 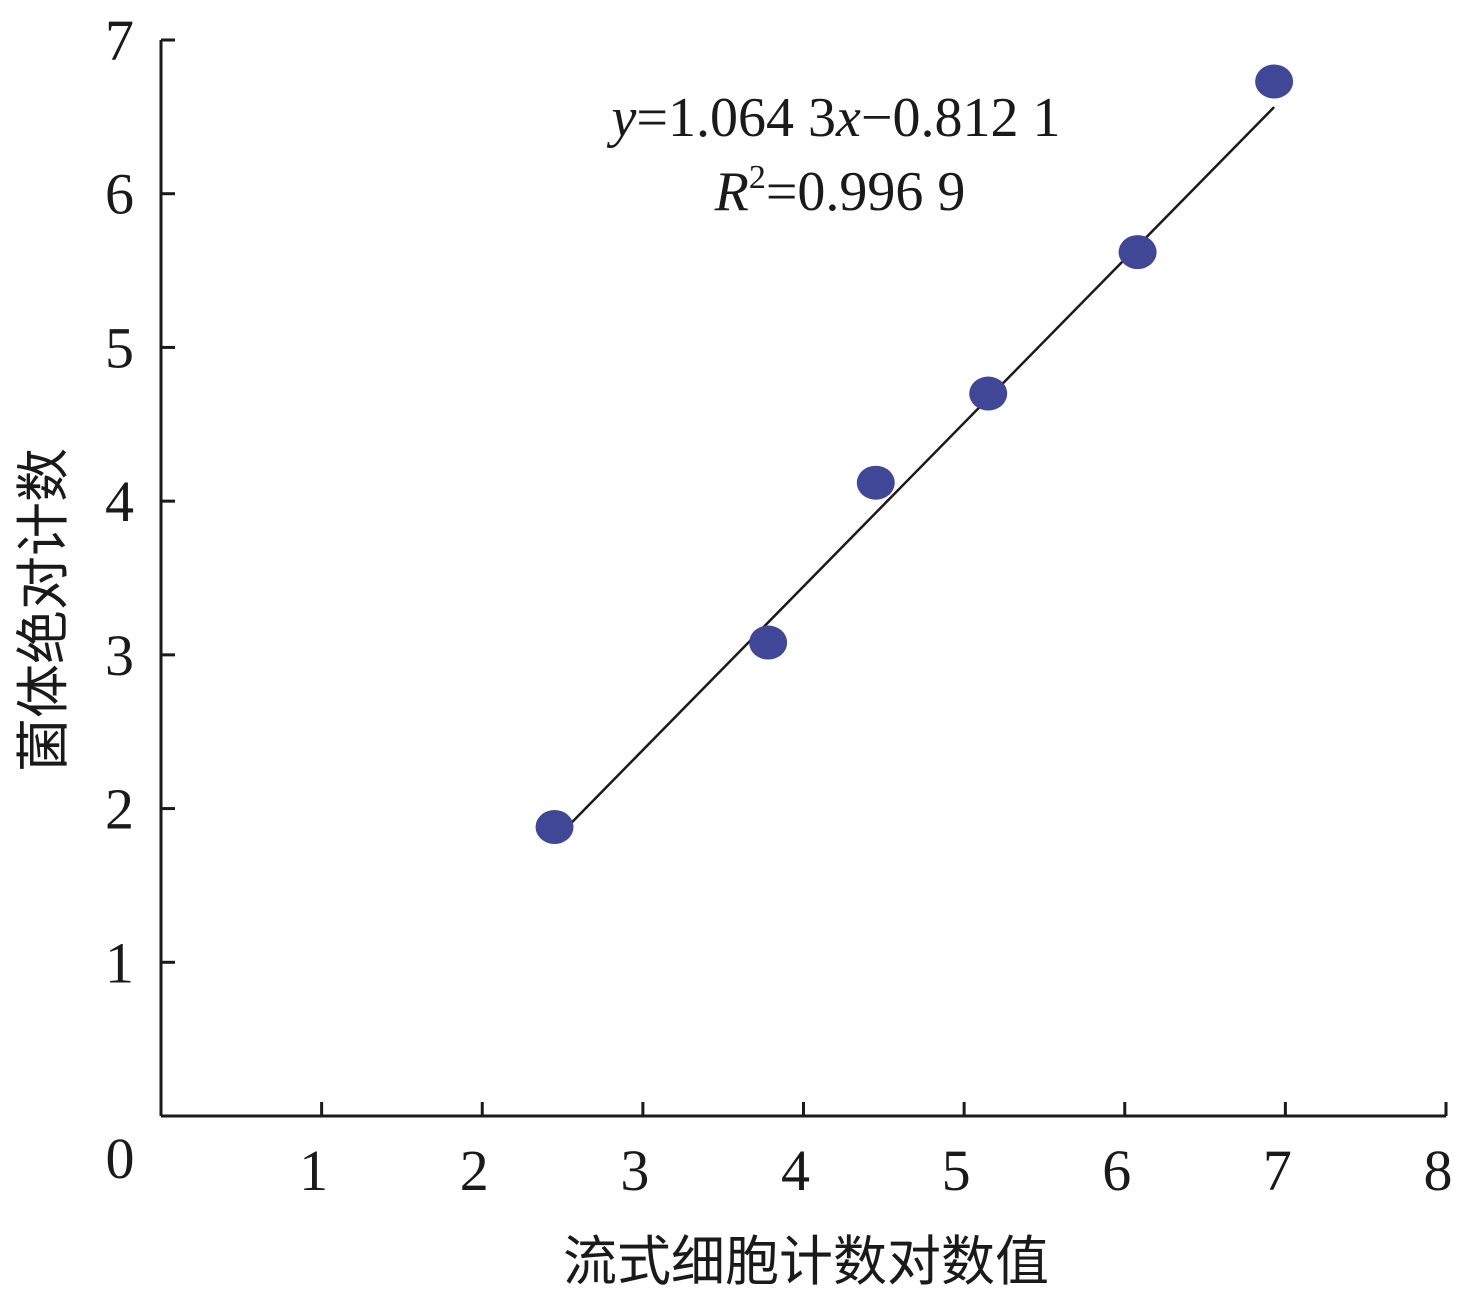 What do you see at coordinates (1438, 1170) in the screenshot?
I see `x-tick-label-8: 8` at bounding box center [1438, 1170].